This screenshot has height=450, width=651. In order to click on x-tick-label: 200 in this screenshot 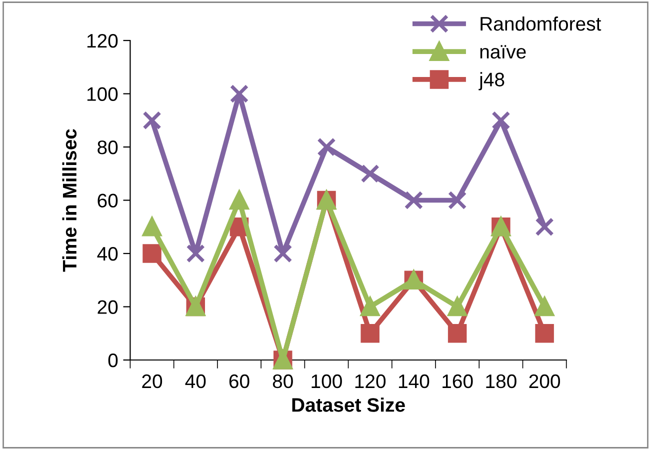, I will do `click(544, 381)`.